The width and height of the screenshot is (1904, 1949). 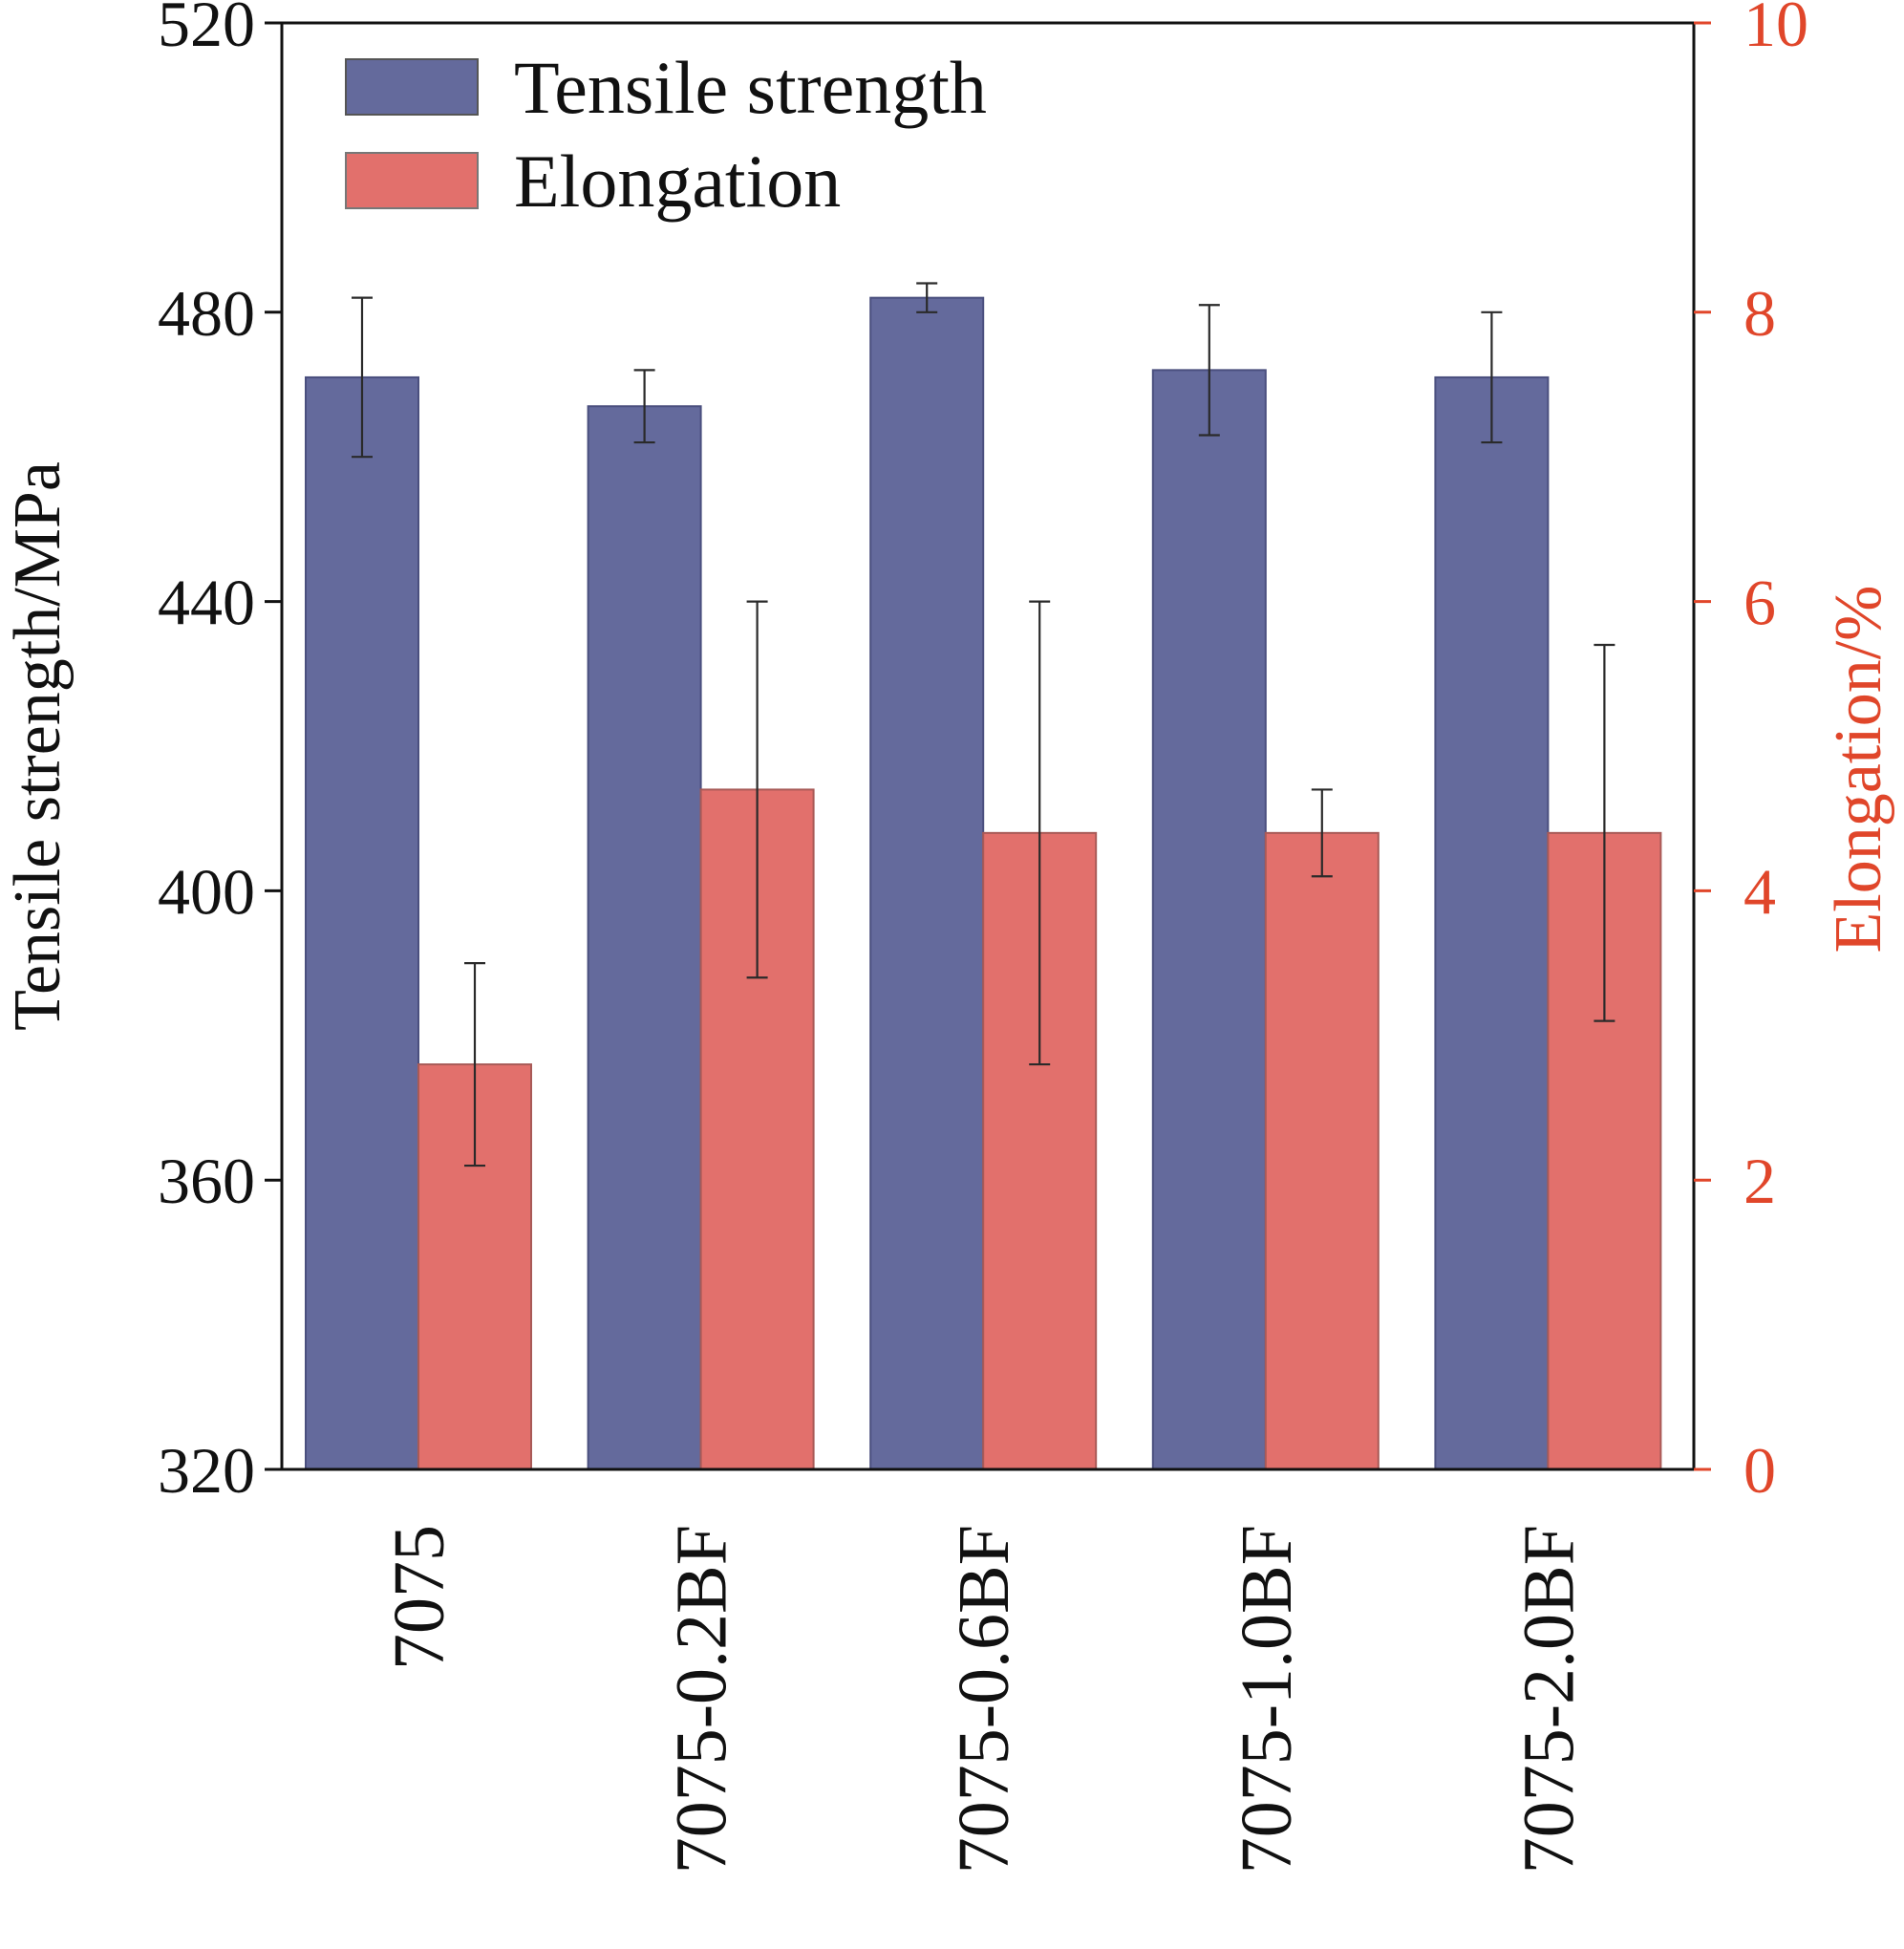 I want to click on left-tick-label-5: 520, so click(x=206, y=30).